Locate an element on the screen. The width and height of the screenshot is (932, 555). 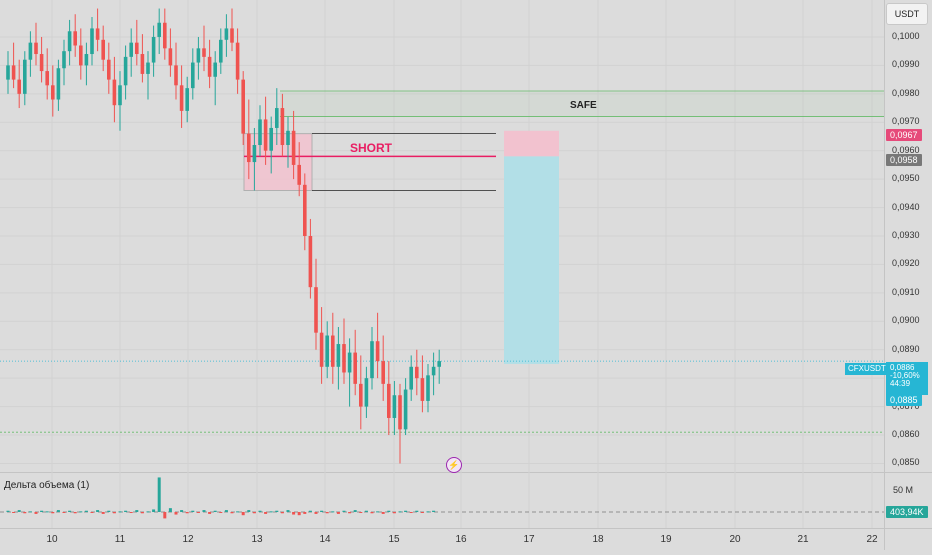
safe-label: SAFE is located at coordinates (583, 105).